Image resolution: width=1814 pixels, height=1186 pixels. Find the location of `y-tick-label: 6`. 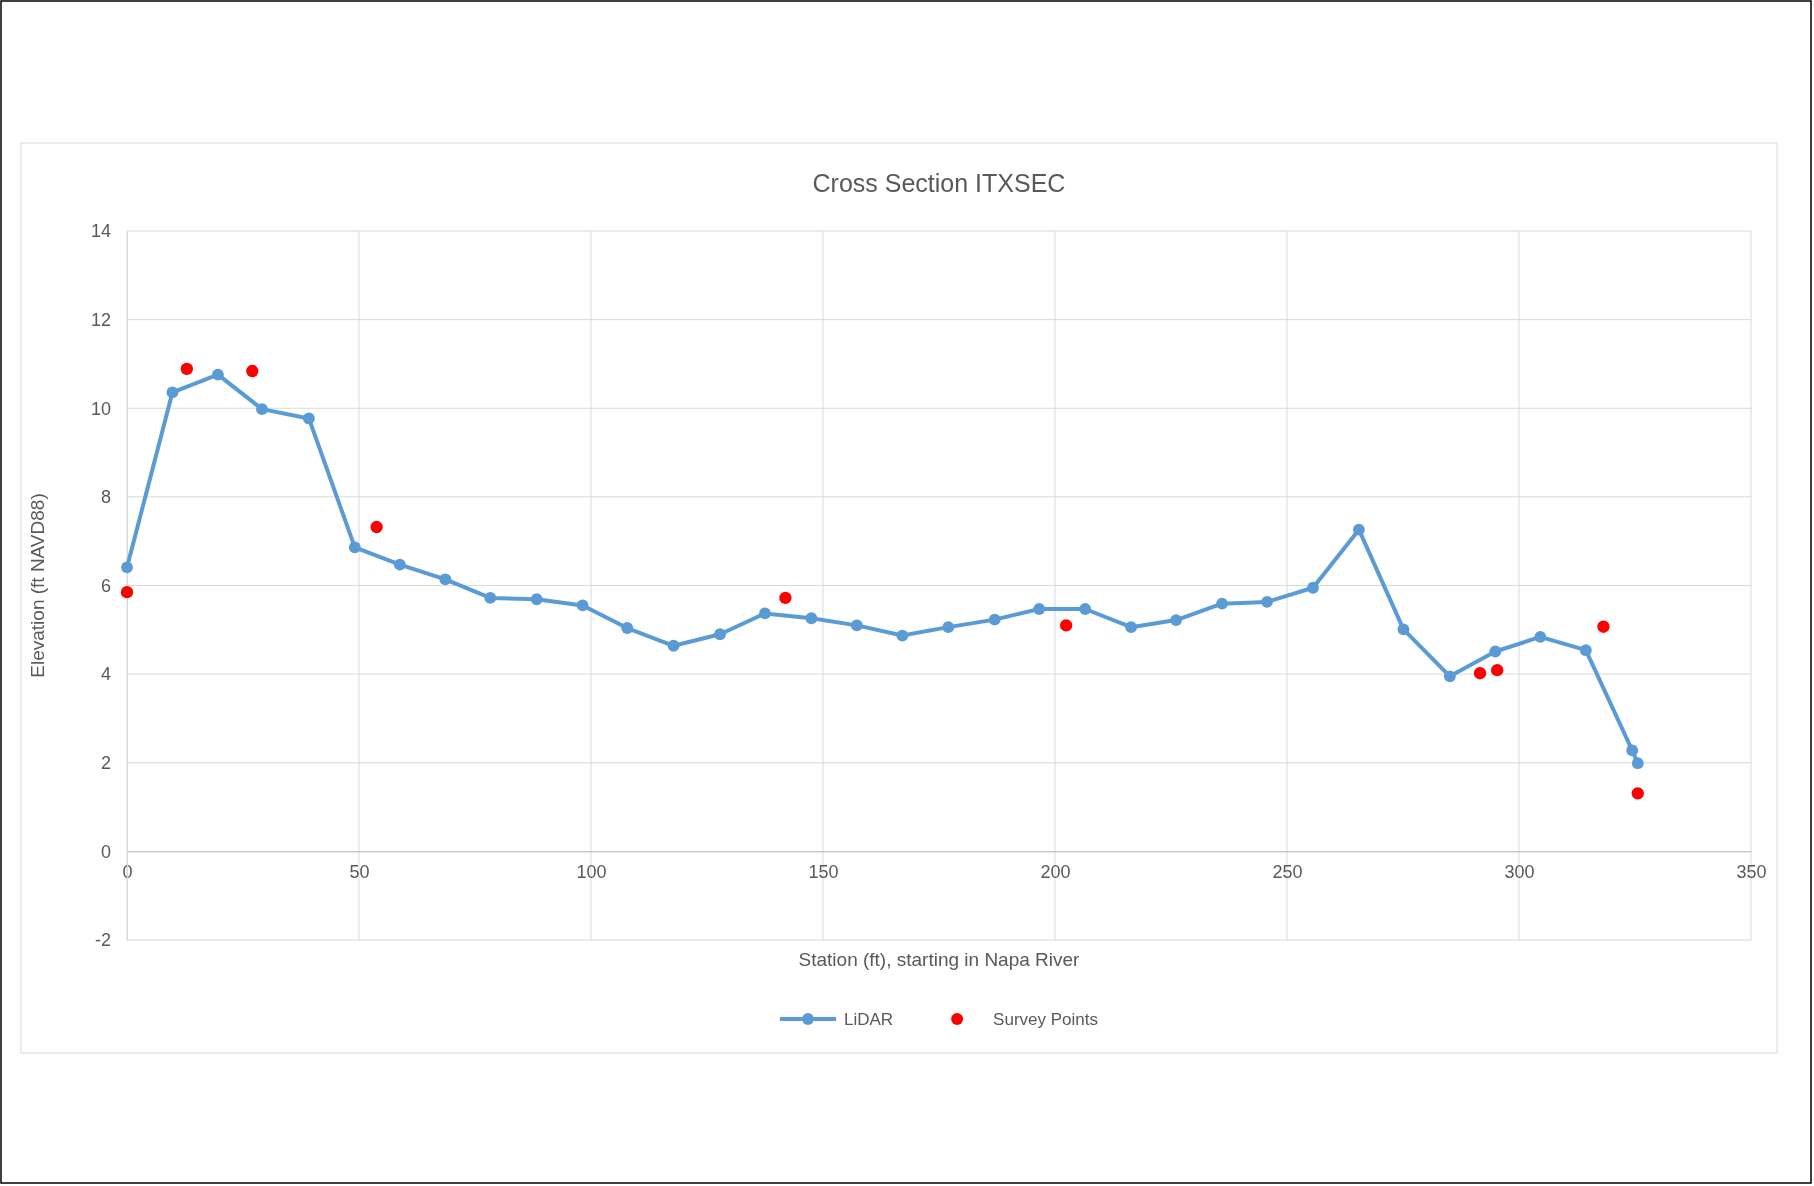

y-tick-label: 6 is located at coordinates (105, 585).